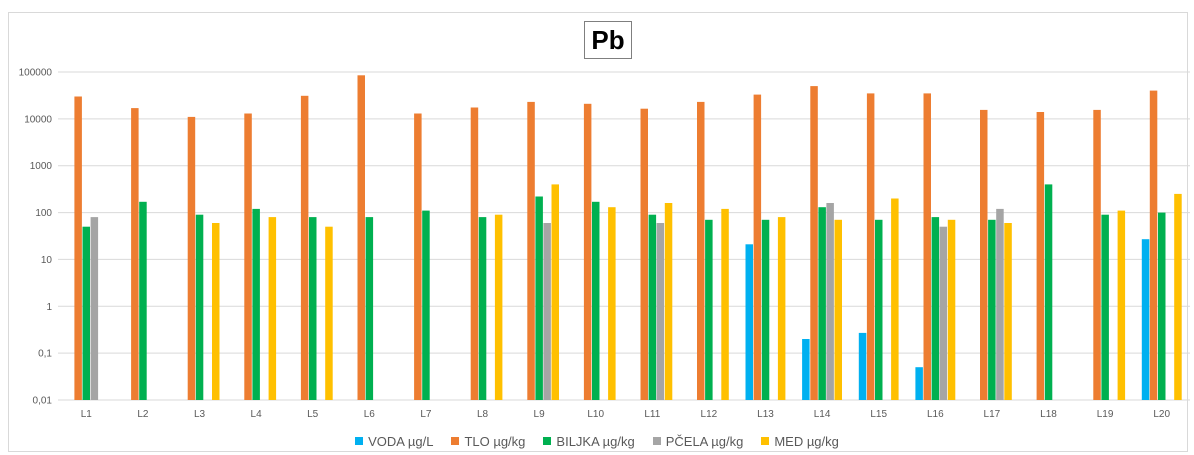  I want to click on legend-label: PČELA µg/kg, so click(704, 441).